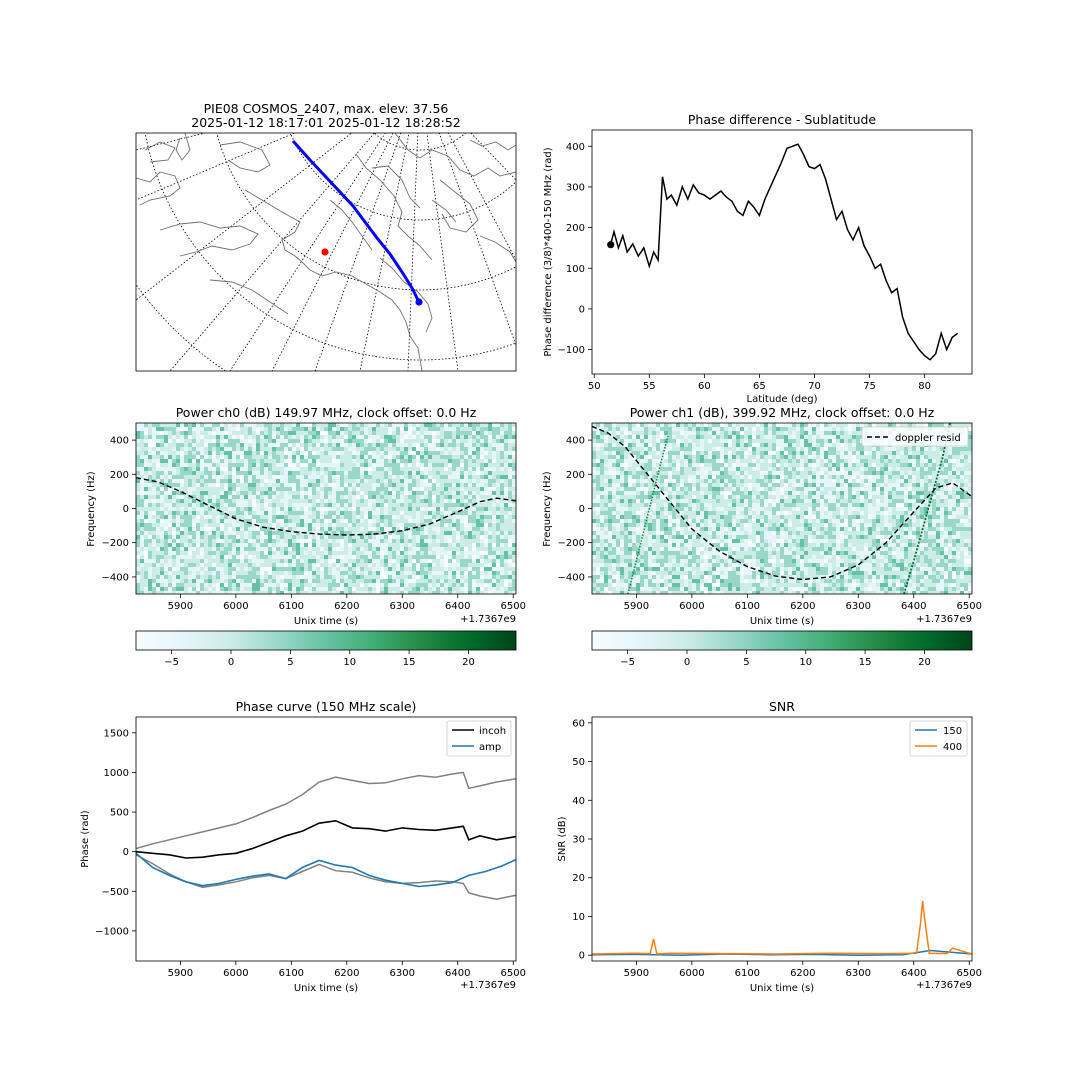 The image size is (1080, 1080). I want to click on y-tick-label: 100, so click(575, 269).